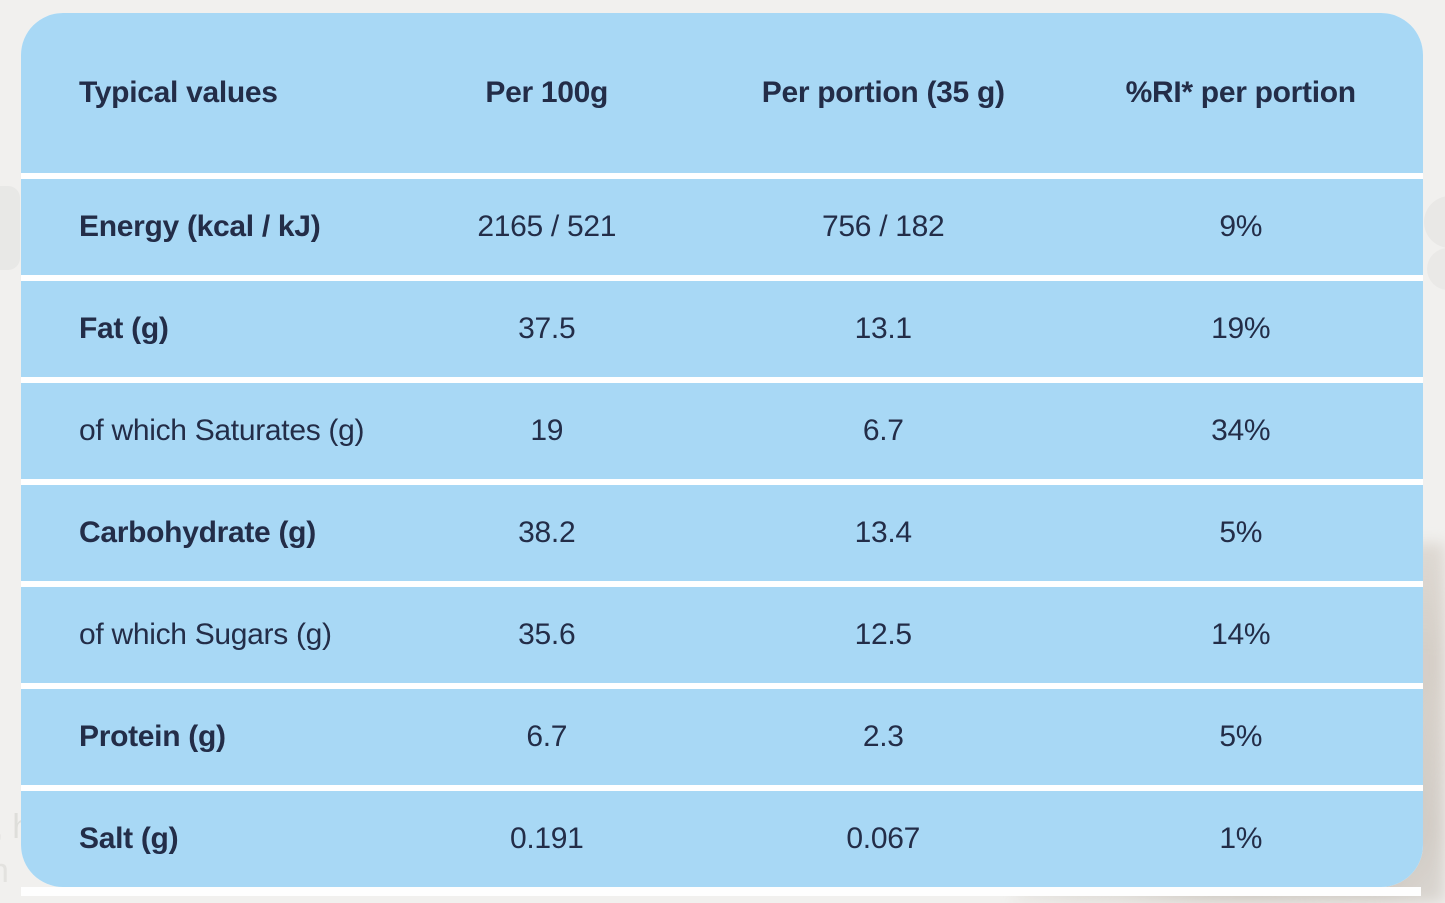 This screenshot has height=903, width=1445. What do you see at coordinates (883, 430) in the screenshot?
I see `value-per-portion: 6.7` at bounding box center [883, 430].